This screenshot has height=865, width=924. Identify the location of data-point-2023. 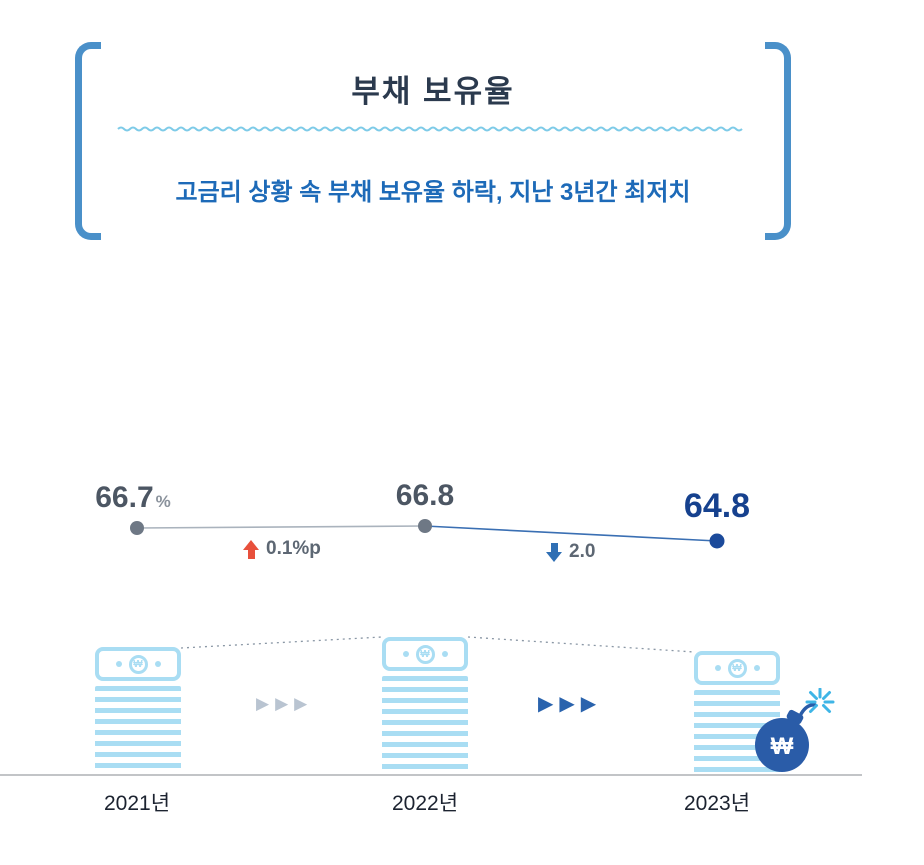
(717, 541).